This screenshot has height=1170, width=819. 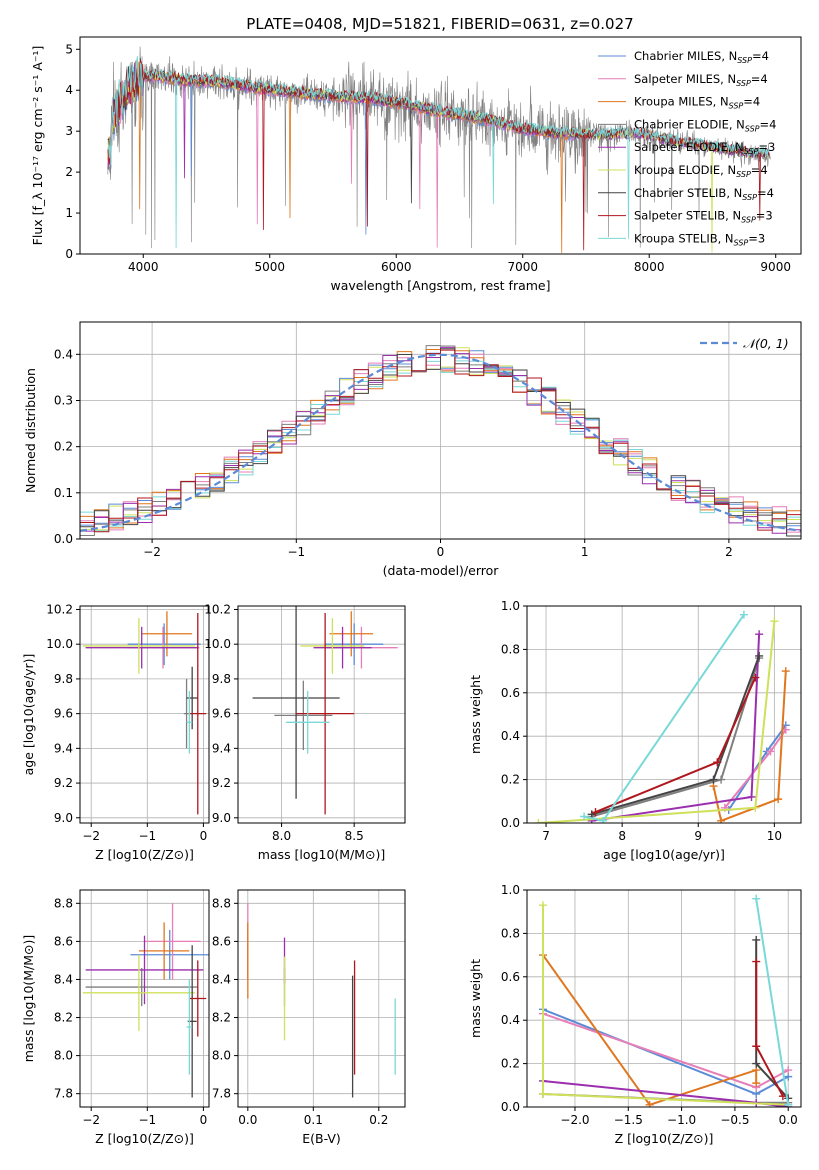 I want to click on x-tick-label: 4000, so click(x=143, y=267).